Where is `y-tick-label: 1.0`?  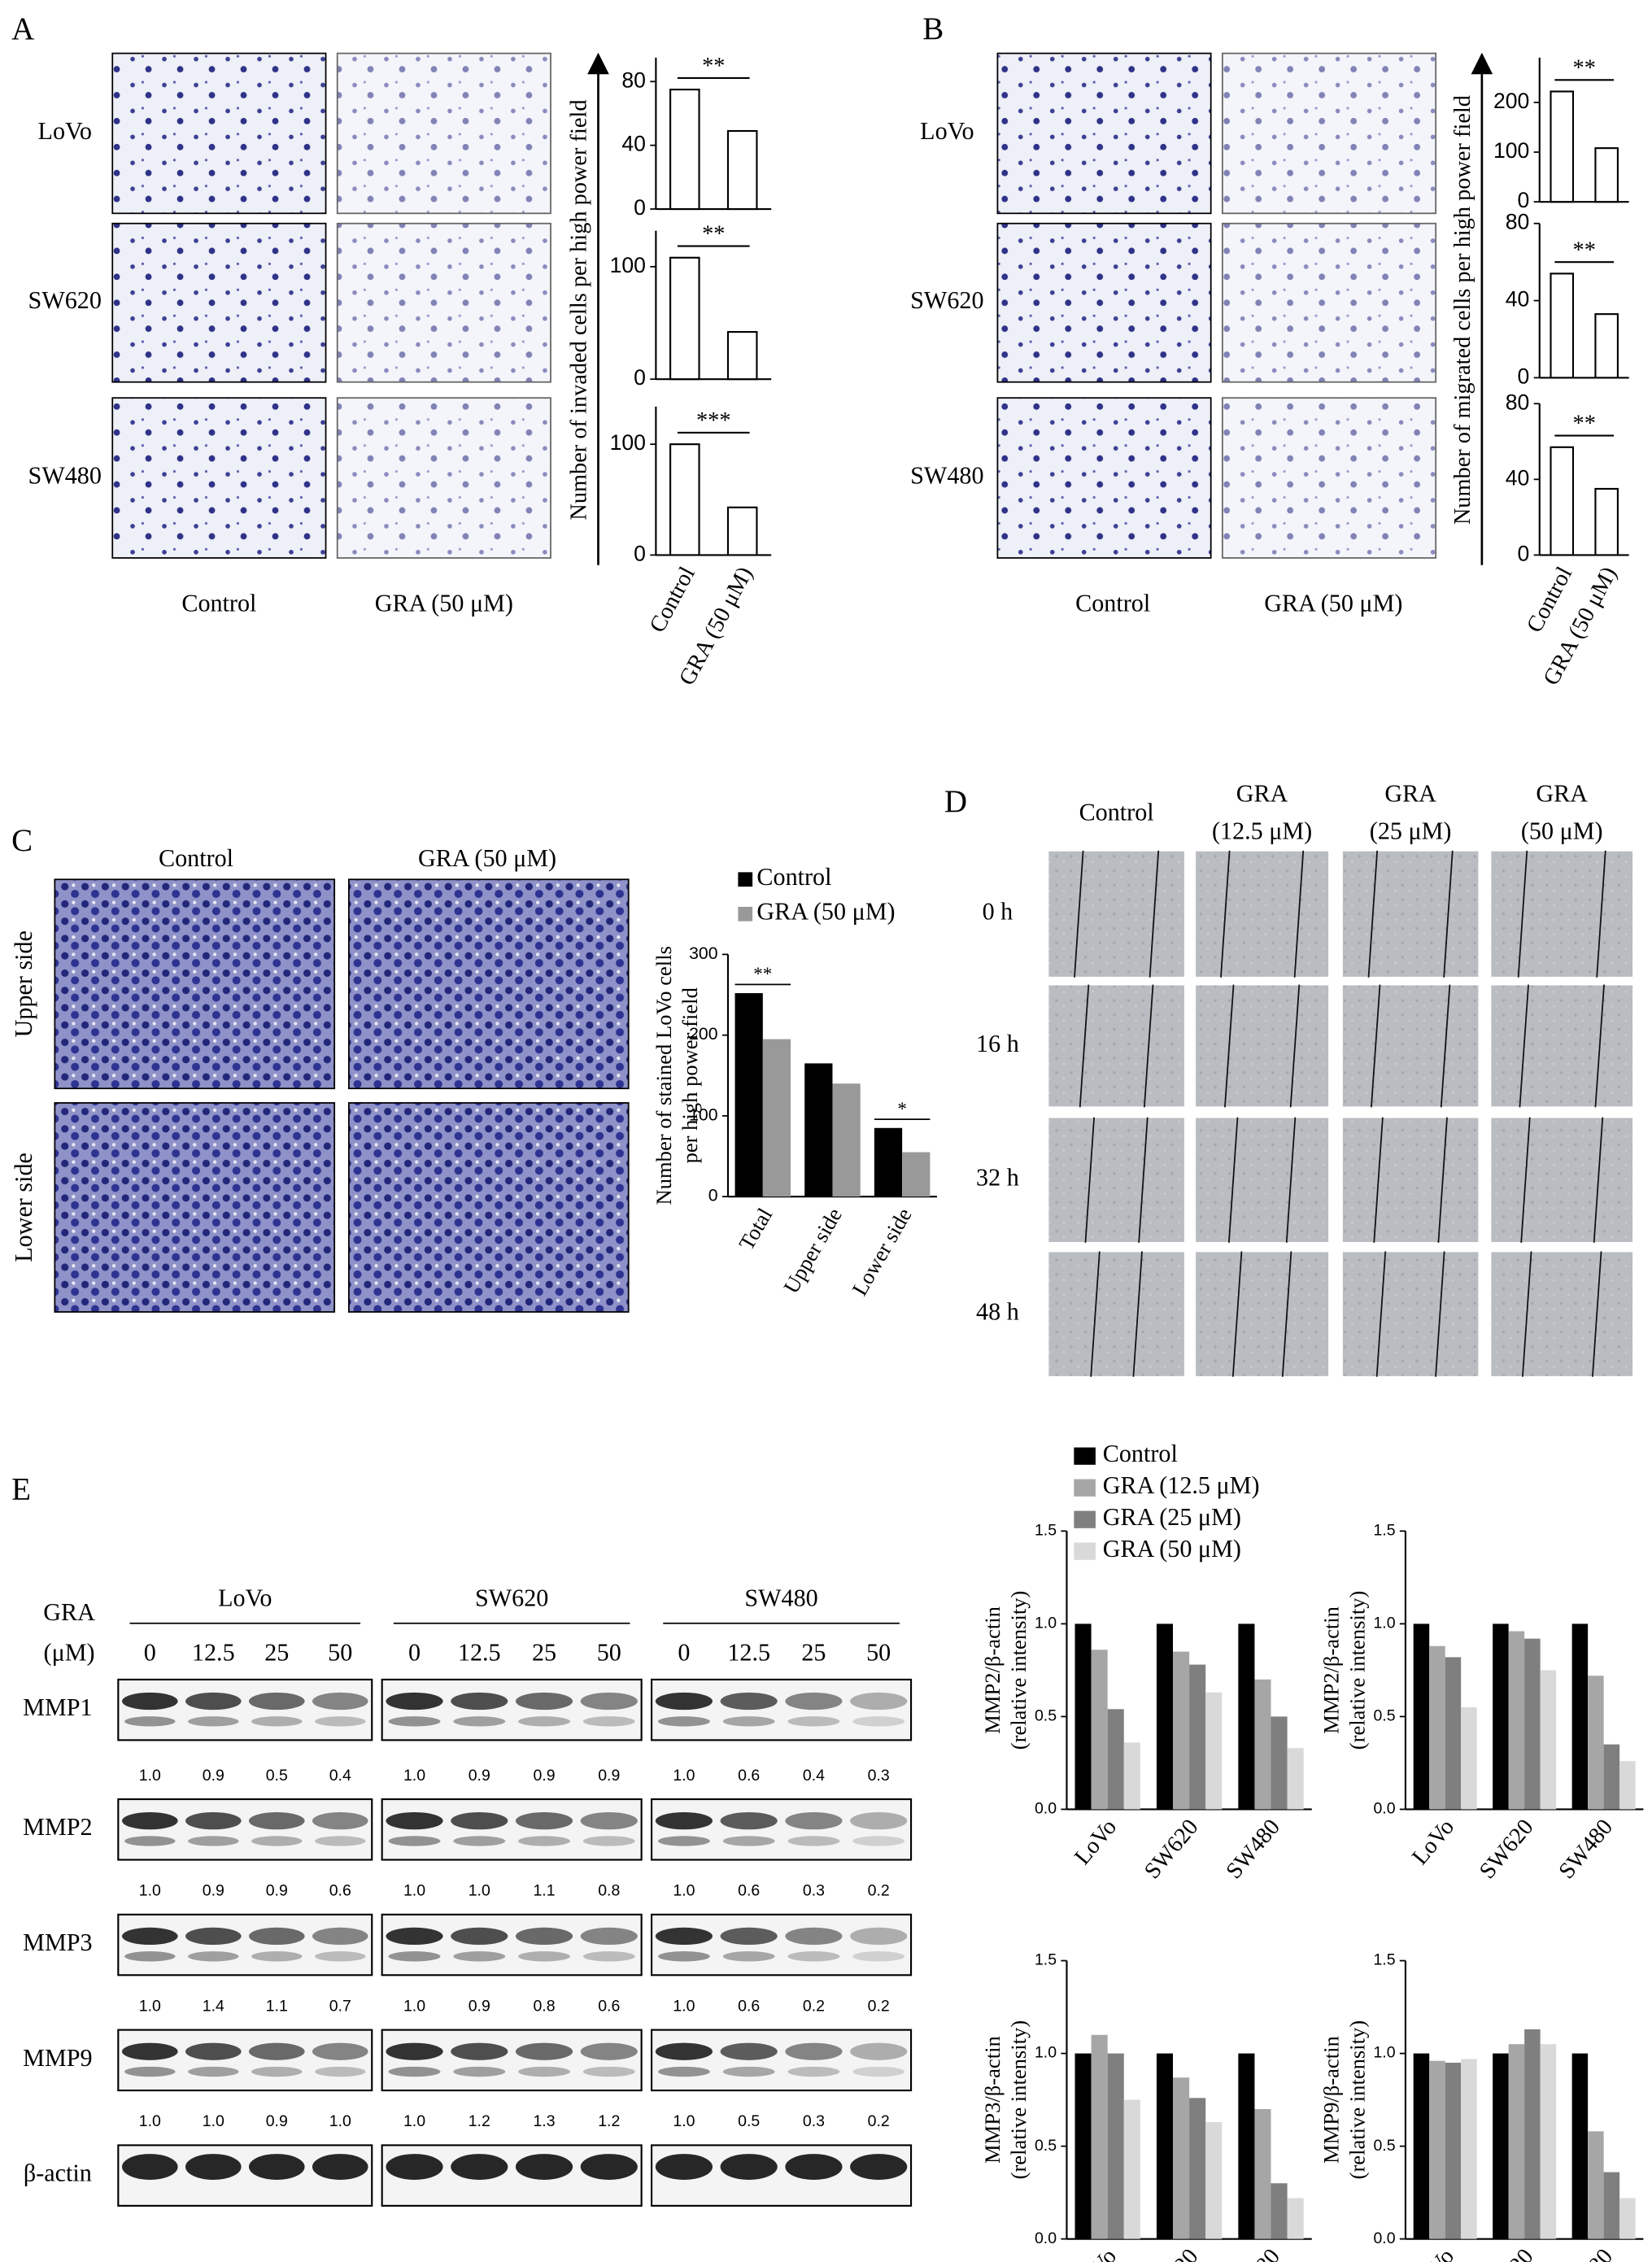
y-tick-label: 1.0 is located at coordinates (1046, 2053).